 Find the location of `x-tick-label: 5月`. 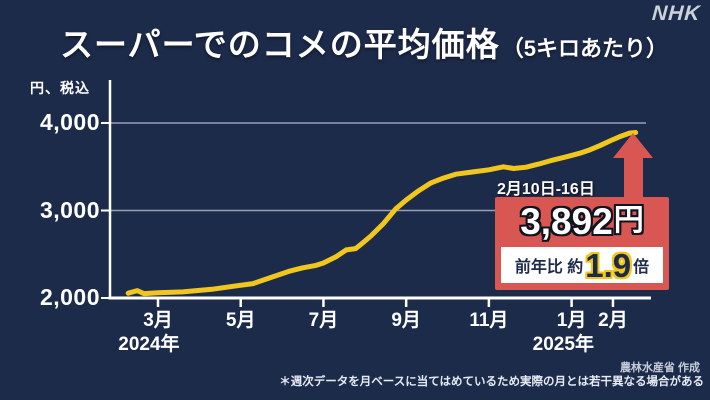

x-tick-label: 5月 is located at coordinates (240, 320).